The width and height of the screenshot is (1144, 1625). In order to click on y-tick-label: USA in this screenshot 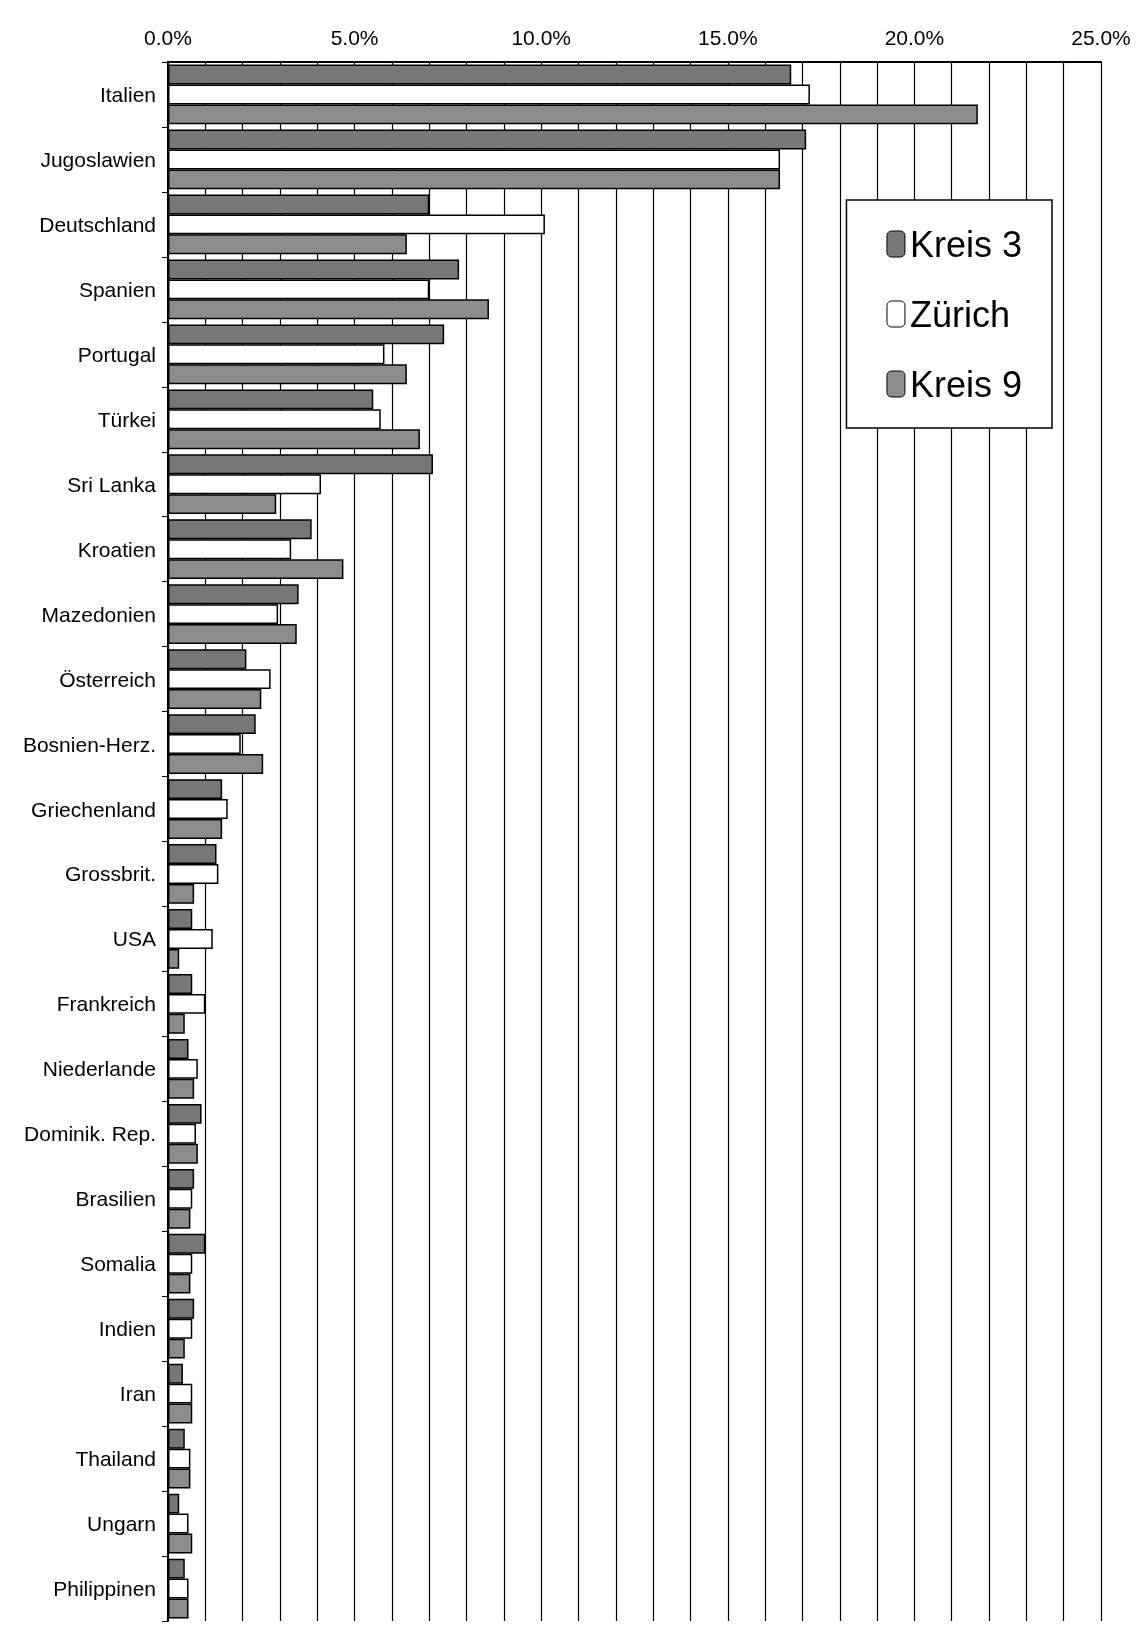, I will do `click(134, 939)`.